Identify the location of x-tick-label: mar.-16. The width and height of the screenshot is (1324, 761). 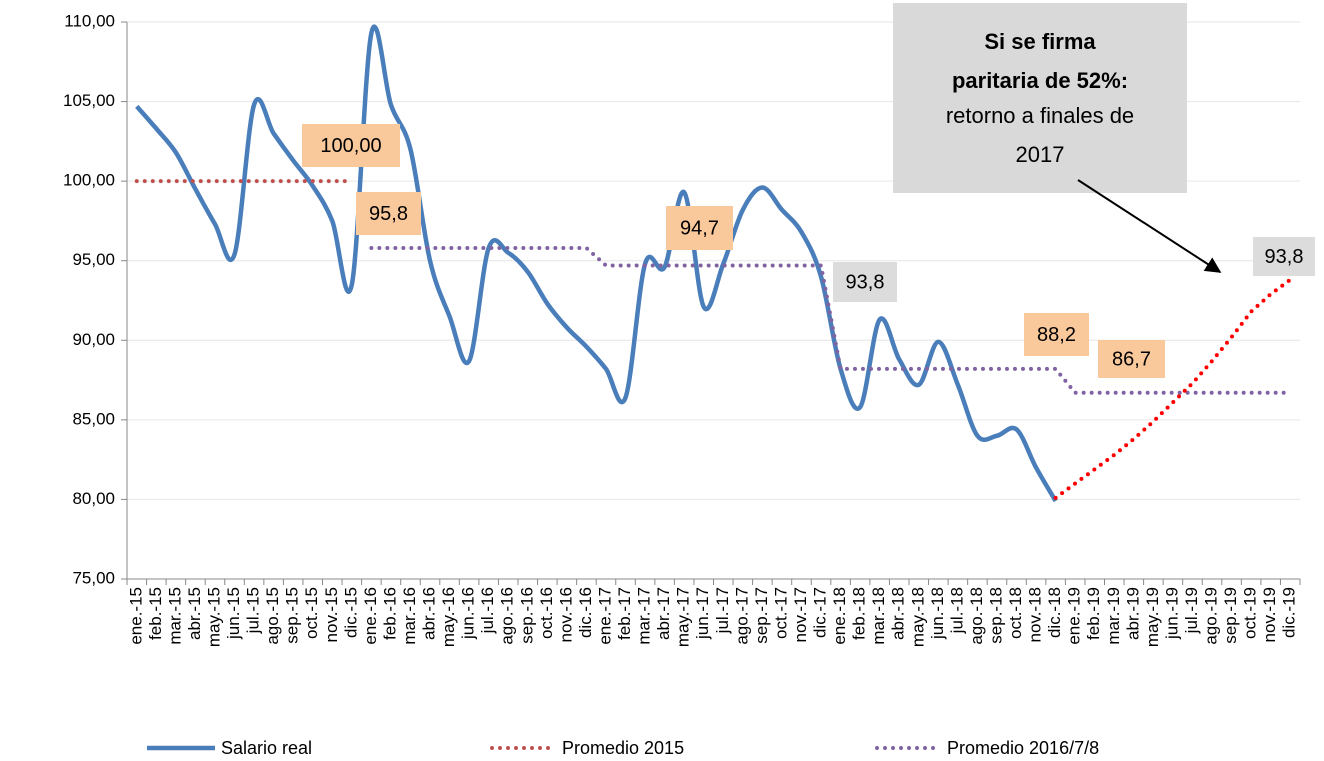
(409, 616).